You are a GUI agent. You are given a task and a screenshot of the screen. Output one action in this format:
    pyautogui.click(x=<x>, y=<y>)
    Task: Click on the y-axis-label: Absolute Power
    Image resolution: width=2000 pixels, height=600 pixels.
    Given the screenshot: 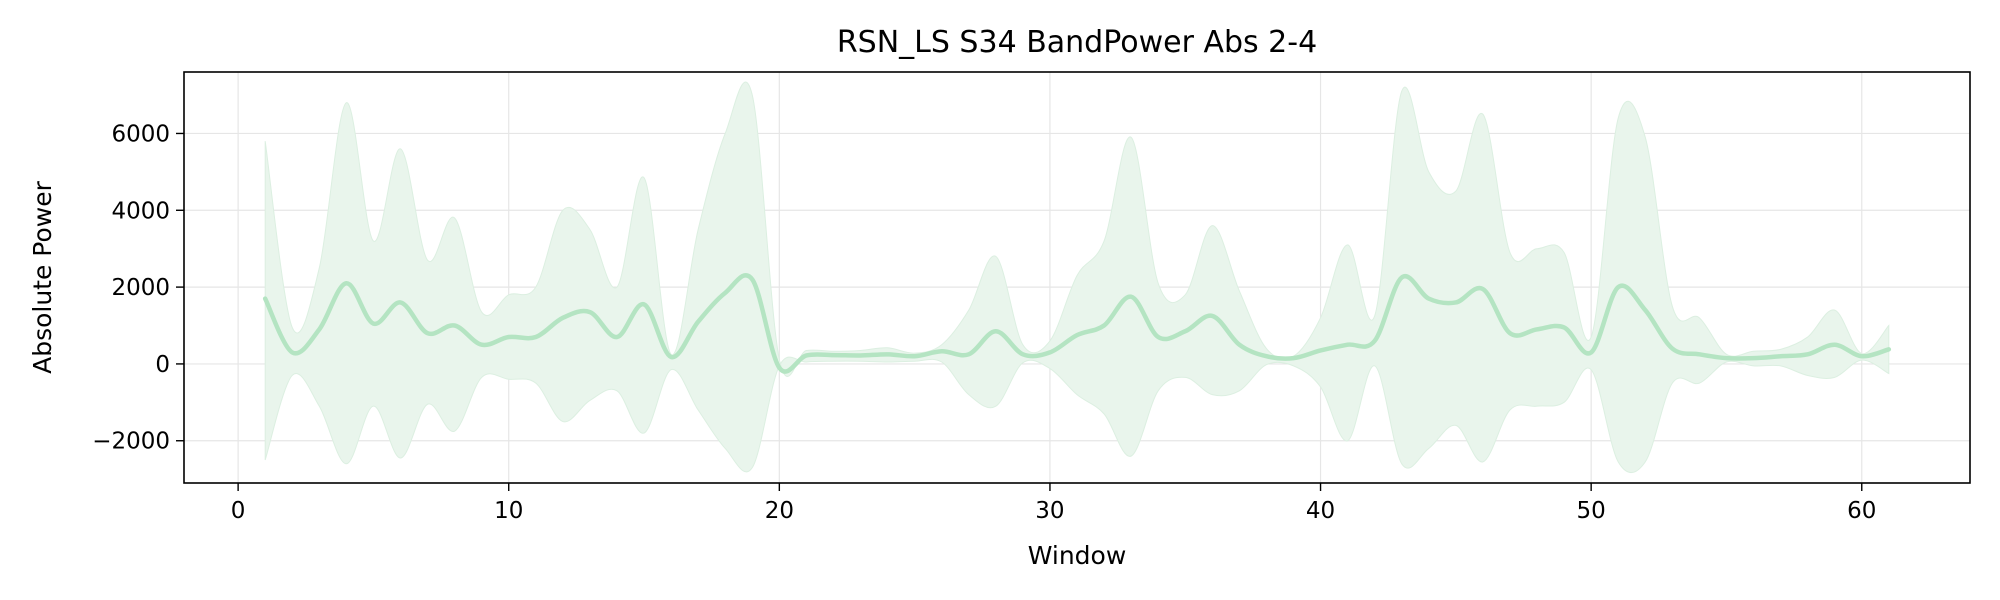 What is the action you would take?
    pyautogui.click(x=42, y=277)
    